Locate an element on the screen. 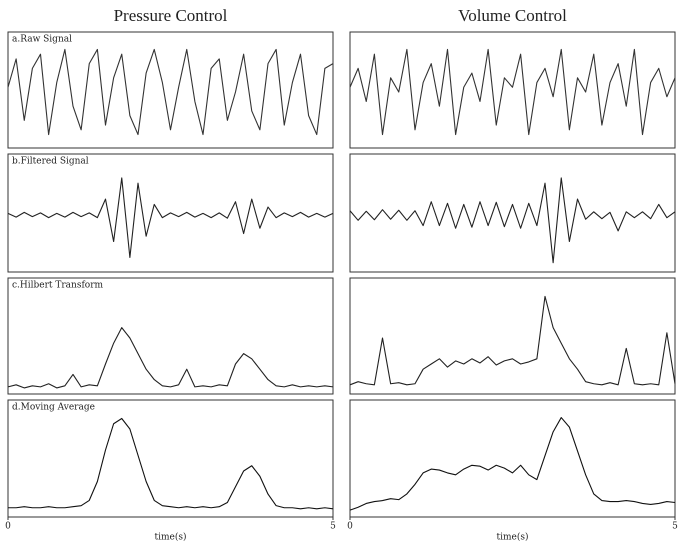  panel-label: a.Raw Signal is located at coordinates (42, 40).